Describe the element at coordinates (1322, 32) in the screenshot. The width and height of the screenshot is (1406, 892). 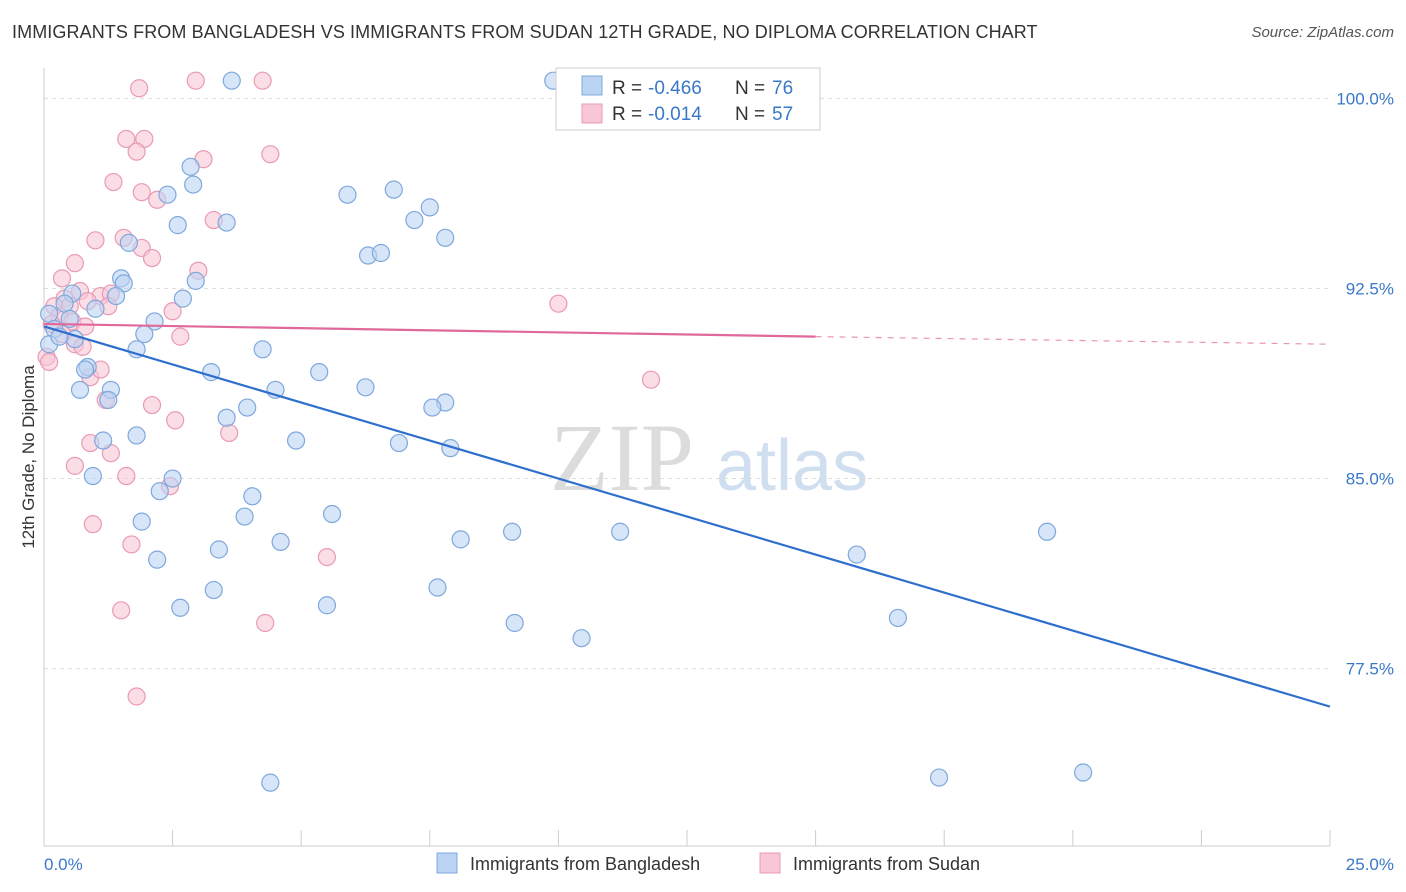
I see `chart-source: Source: ZipAtlas.com` at that location.